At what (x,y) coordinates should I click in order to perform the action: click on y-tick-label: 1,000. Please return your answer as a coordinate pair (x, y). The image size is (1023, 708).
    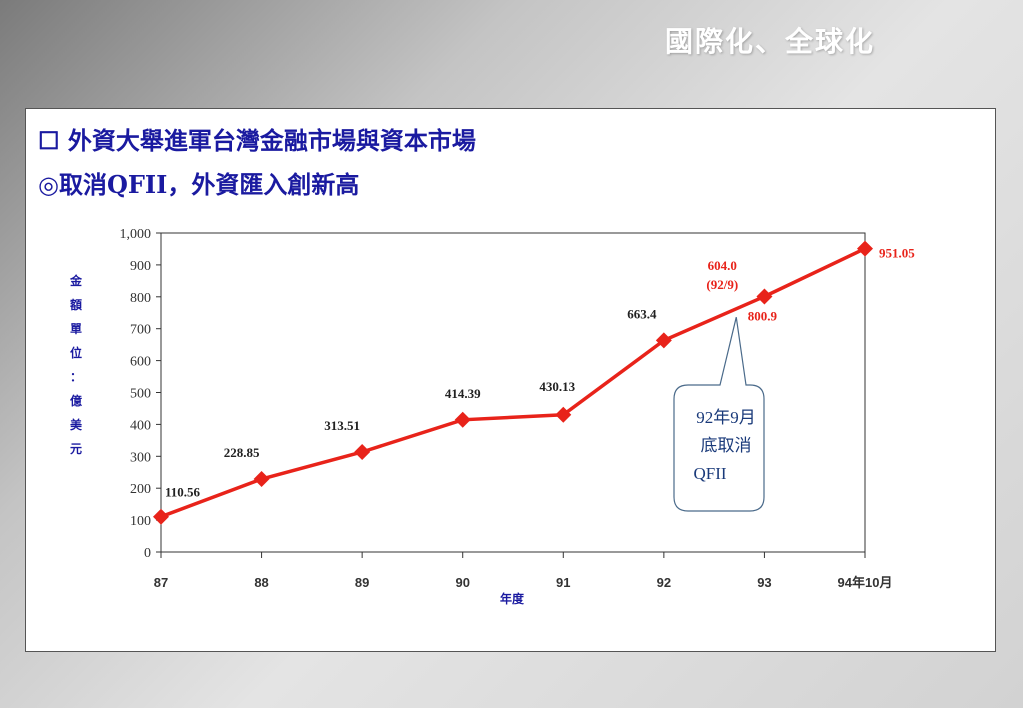
    Looking at the image, I should click on (136, 234).